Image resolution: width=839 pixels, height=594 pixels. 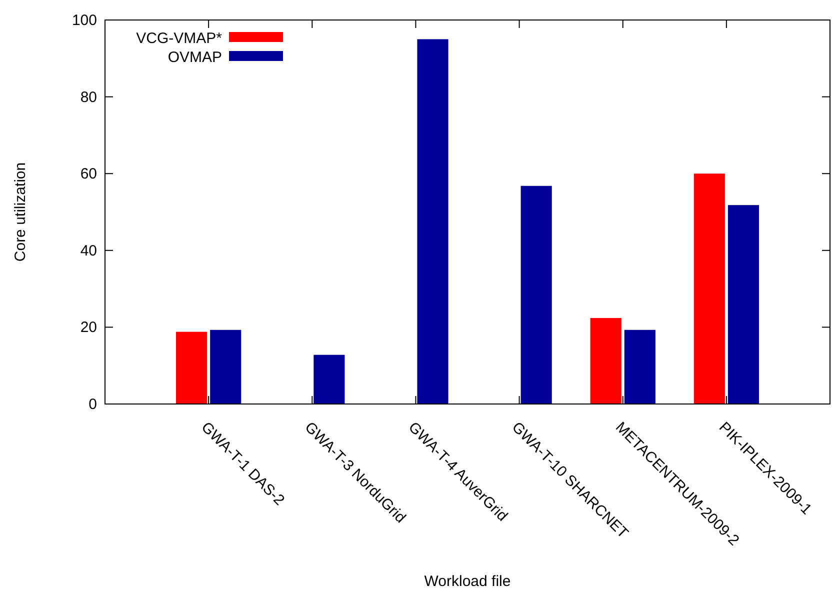 I want to click on y-tick-label: 80, so click(x=88, y=97).